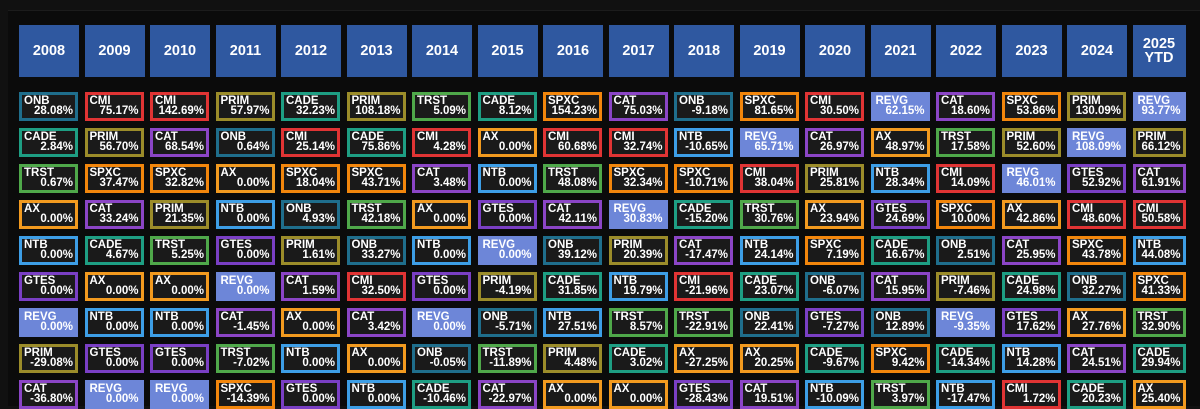  I want to click on return-cell: PRIM 25.81%, so click(834, 178).